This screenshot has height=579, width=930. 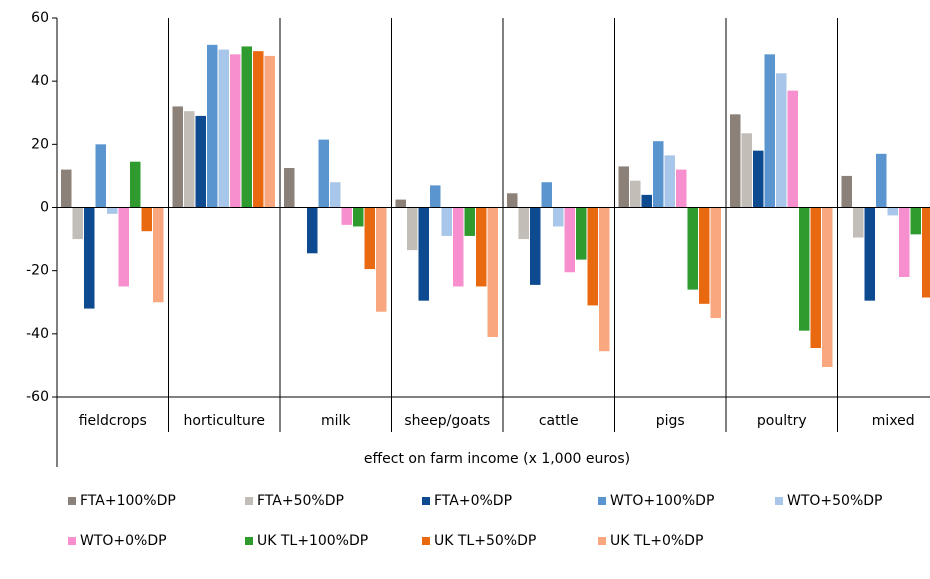 I want to click on y-tick-label: -40, so click(x=37, y=334).